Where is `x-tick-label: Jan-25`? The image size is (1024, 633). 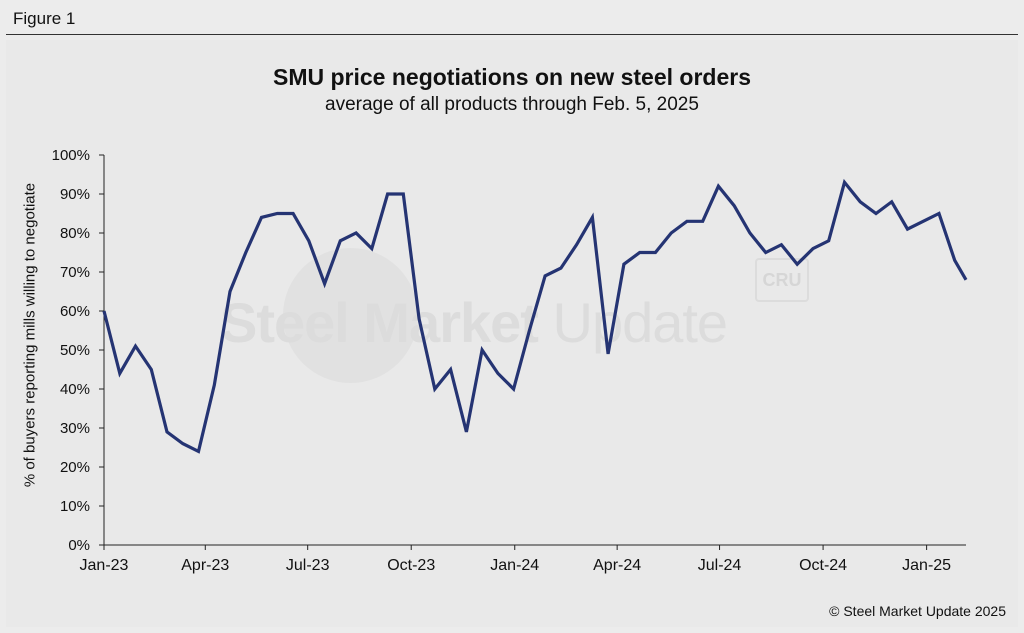
x-tick-label: Jan-25 is located at coordinates (926, 565).